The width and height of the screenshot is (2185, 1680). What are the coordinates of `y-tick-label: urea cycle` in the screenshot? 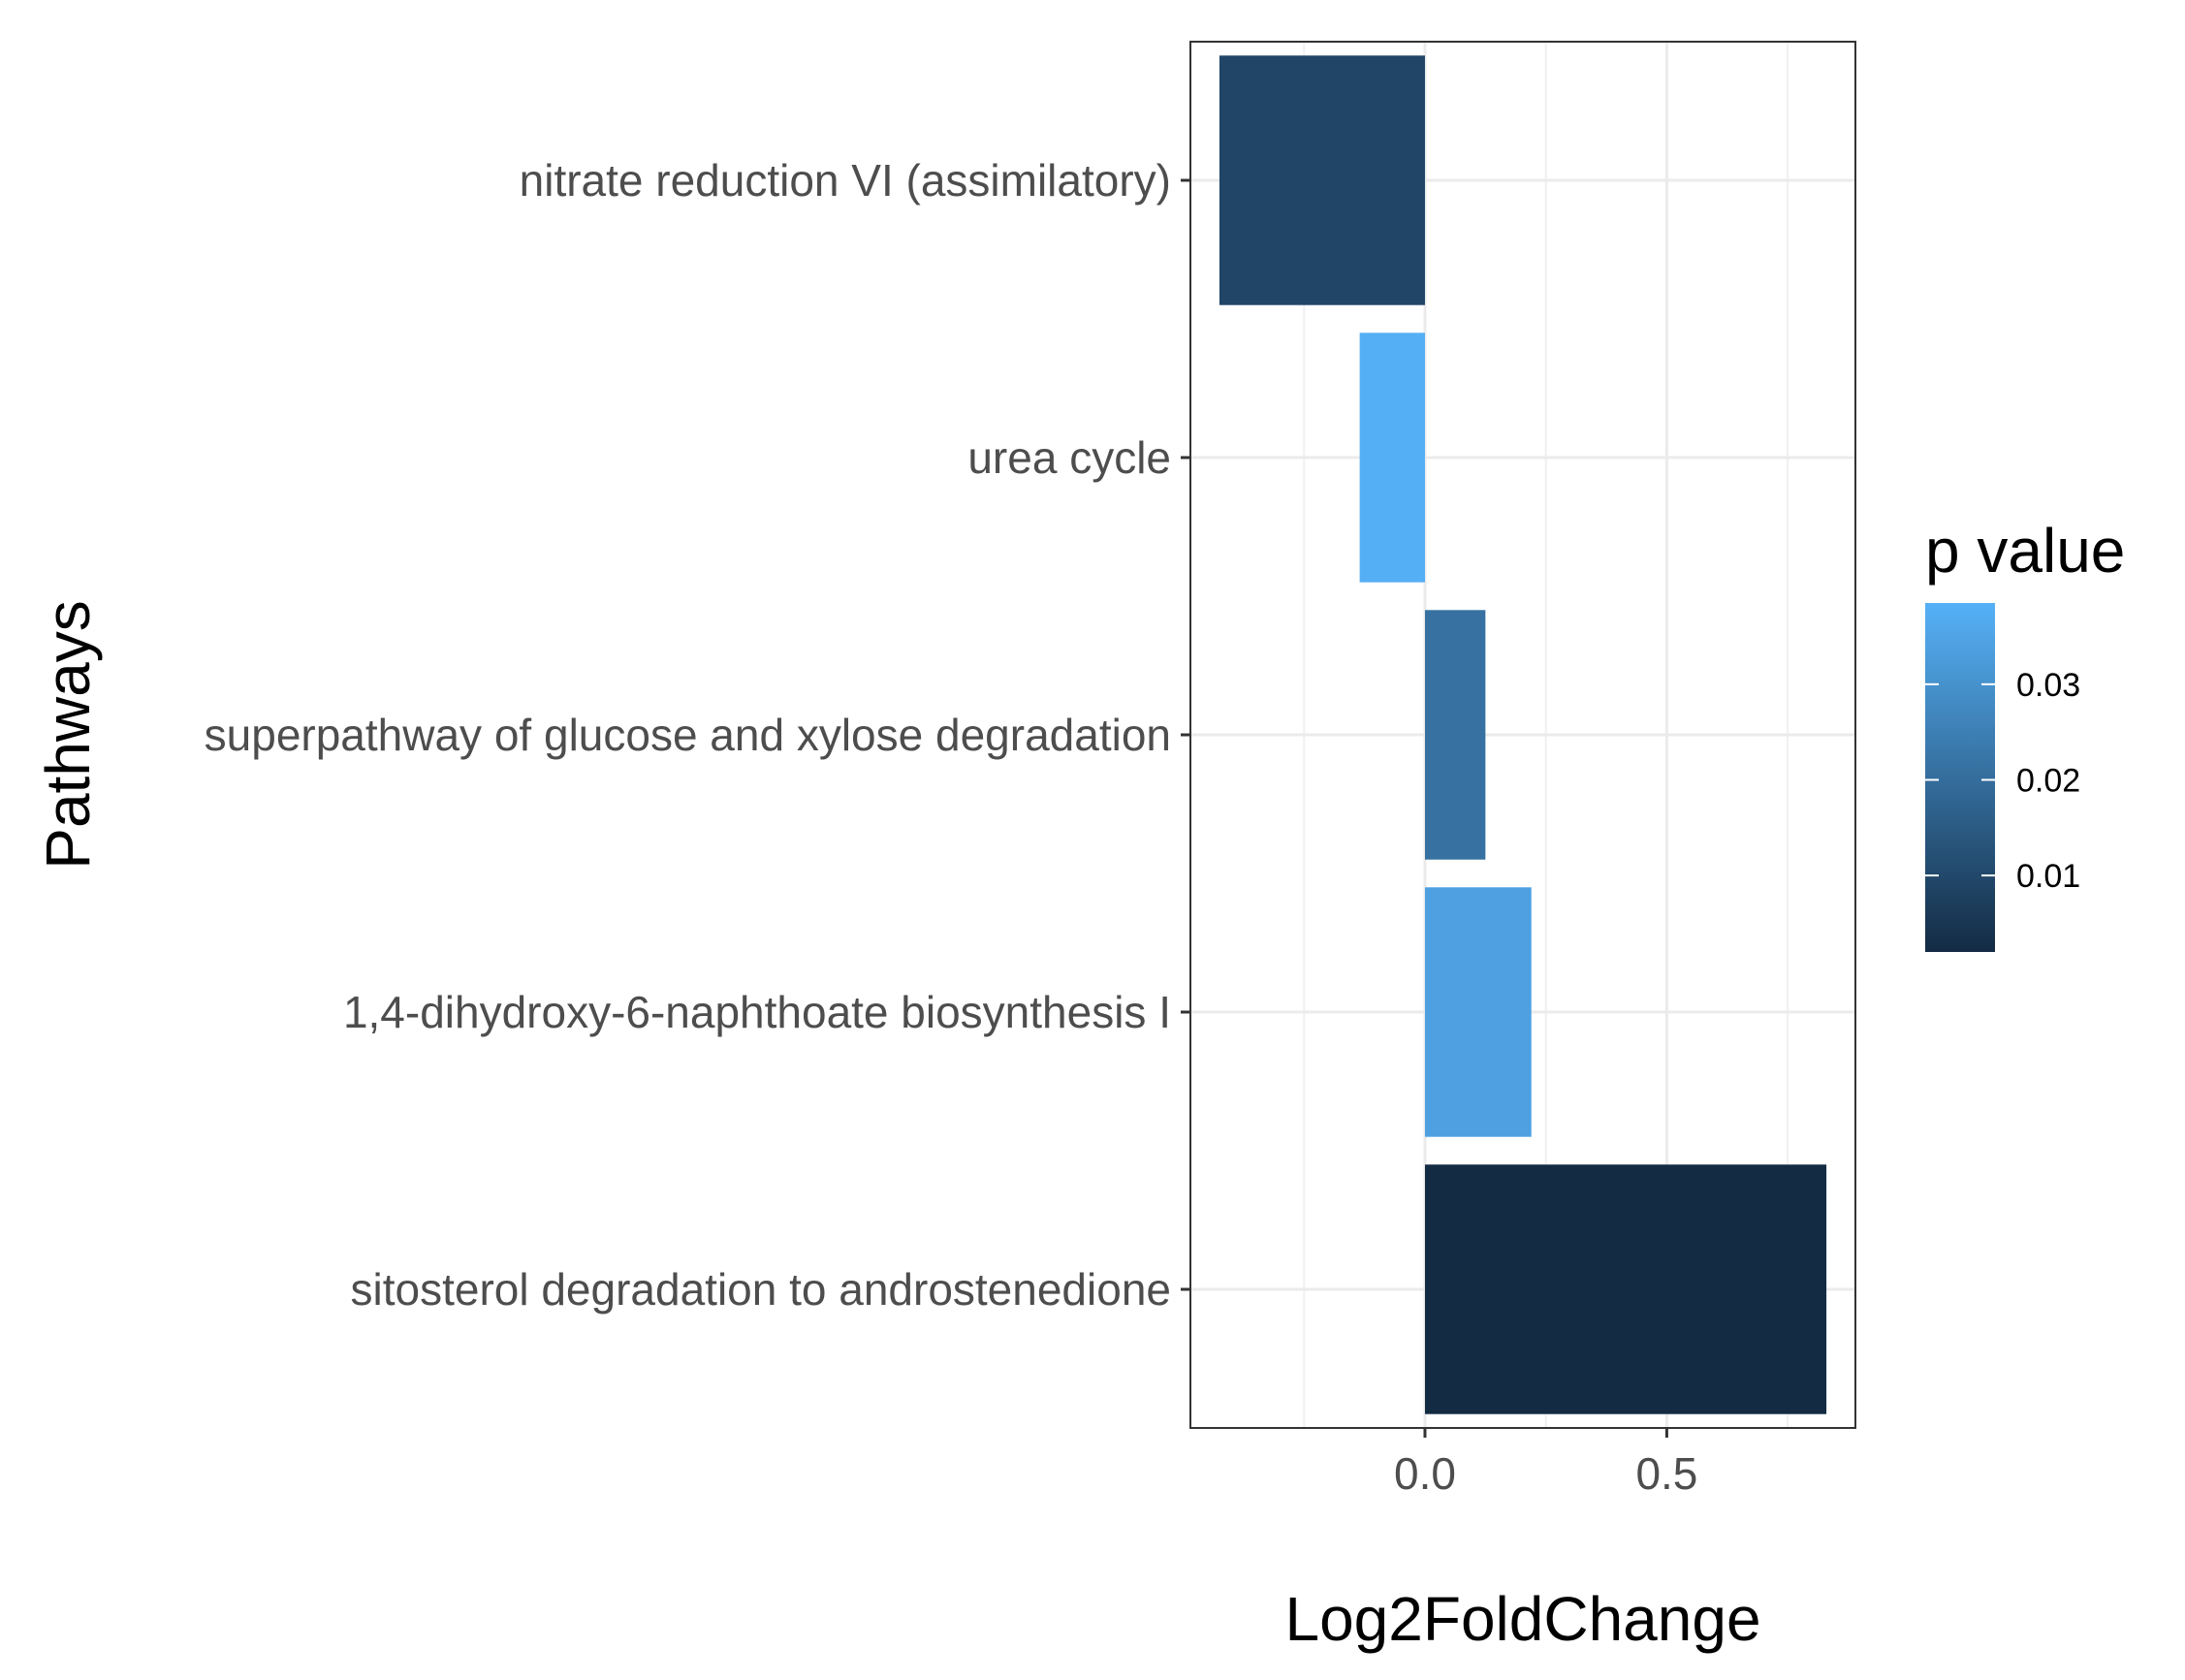 It's located at (1069, 458).